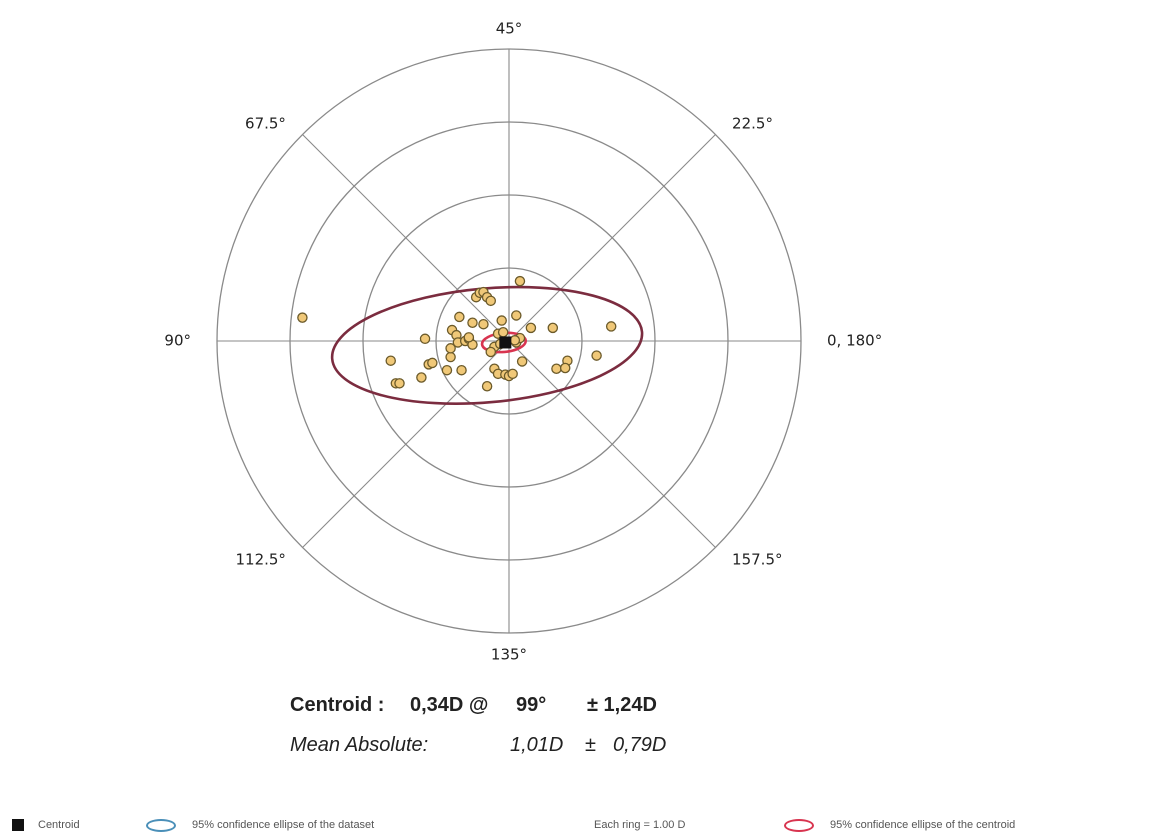 The height and width of the screenshot is (835, 1157). I want to click on angle-label: 22.5°, so click(752, 123).